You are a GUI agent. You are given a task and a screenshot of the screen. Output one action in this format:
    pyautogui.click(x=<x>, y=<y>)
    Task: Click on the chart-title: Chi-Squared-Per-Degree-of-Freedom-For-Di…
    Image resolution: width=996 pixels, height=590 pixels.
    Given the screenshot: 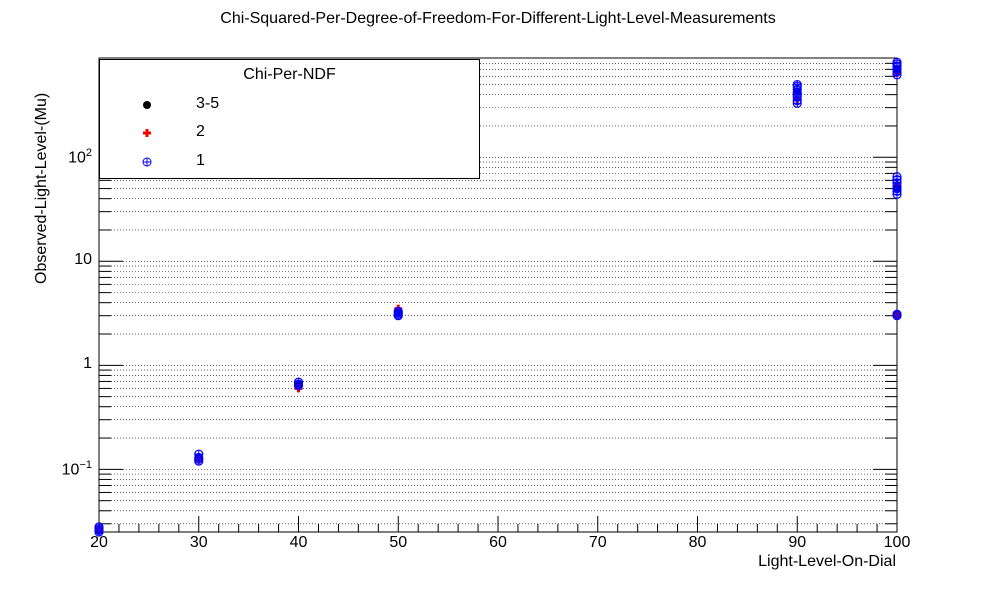 What is the action you would take?
    pyautogui.click(x=498, y=18)
    